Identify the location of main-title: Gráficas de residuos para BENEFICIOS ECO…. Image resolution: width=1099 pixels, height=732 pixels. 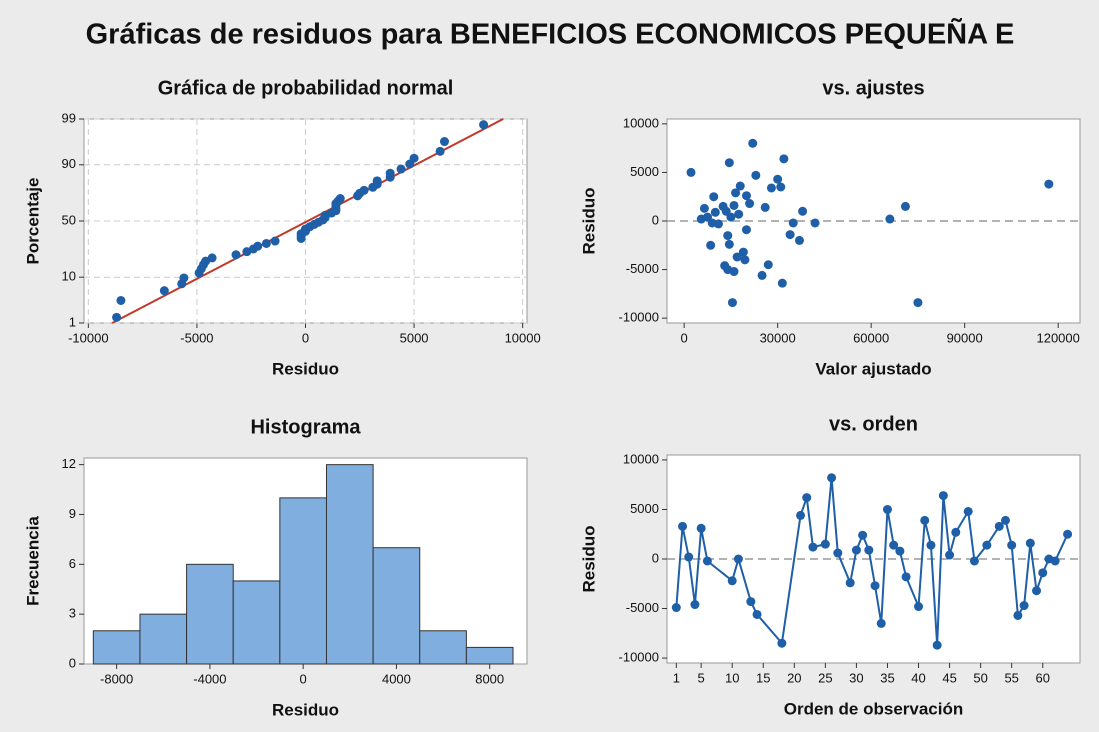
(550, 34).